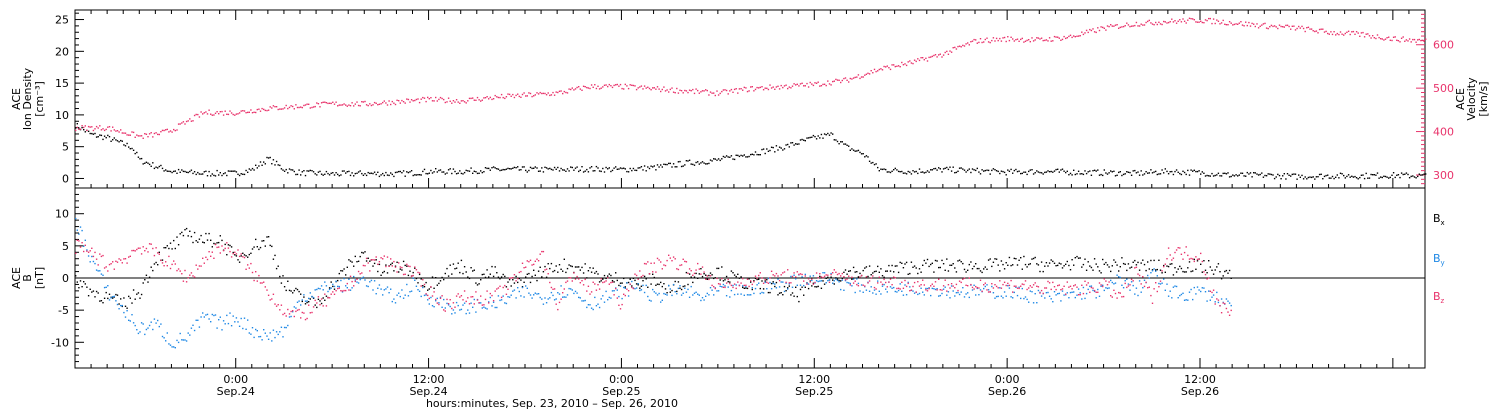  I want to click on top-right-ylabel-1: ACE, so click(1460, 99).